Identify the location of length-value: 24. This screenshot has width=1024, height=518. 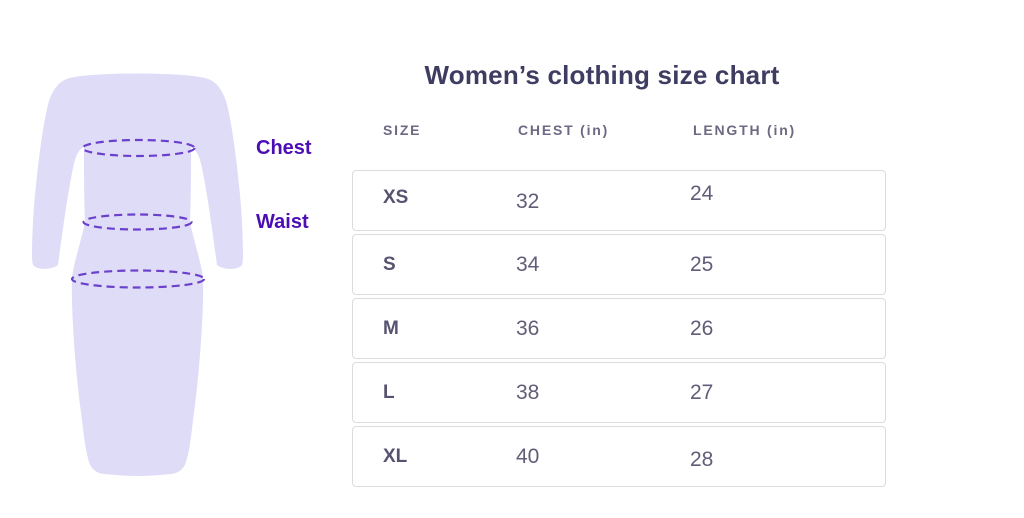
(702, 193).